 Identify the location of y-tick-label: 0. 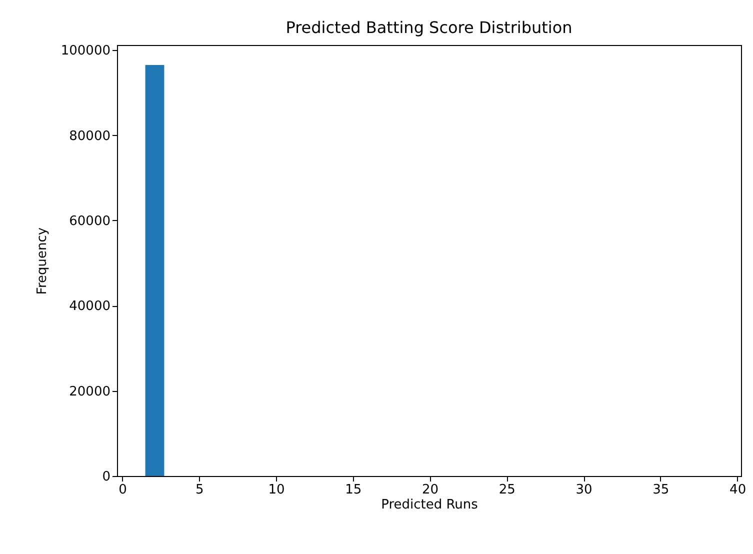
(106, 477).